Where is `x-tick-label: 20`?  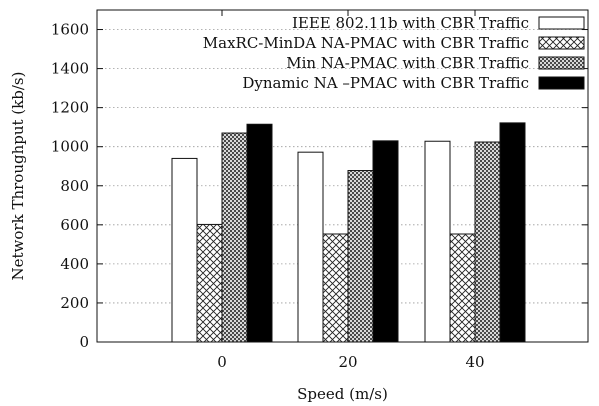
x-tick-label: 20 is located at coordinates (347, 362).